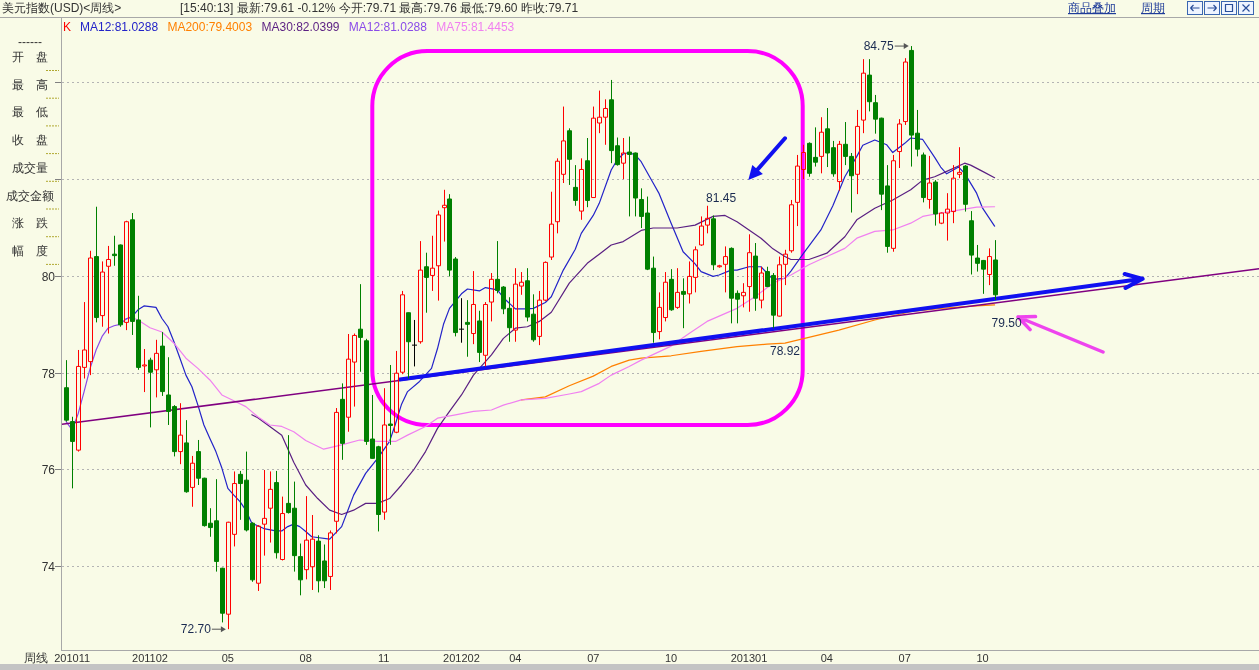 The width and height of the screenshot is (1259, 670). Describe the element at coordinates (48, 469) in the screenshot. I see `y-tick-label: 76` at that location.